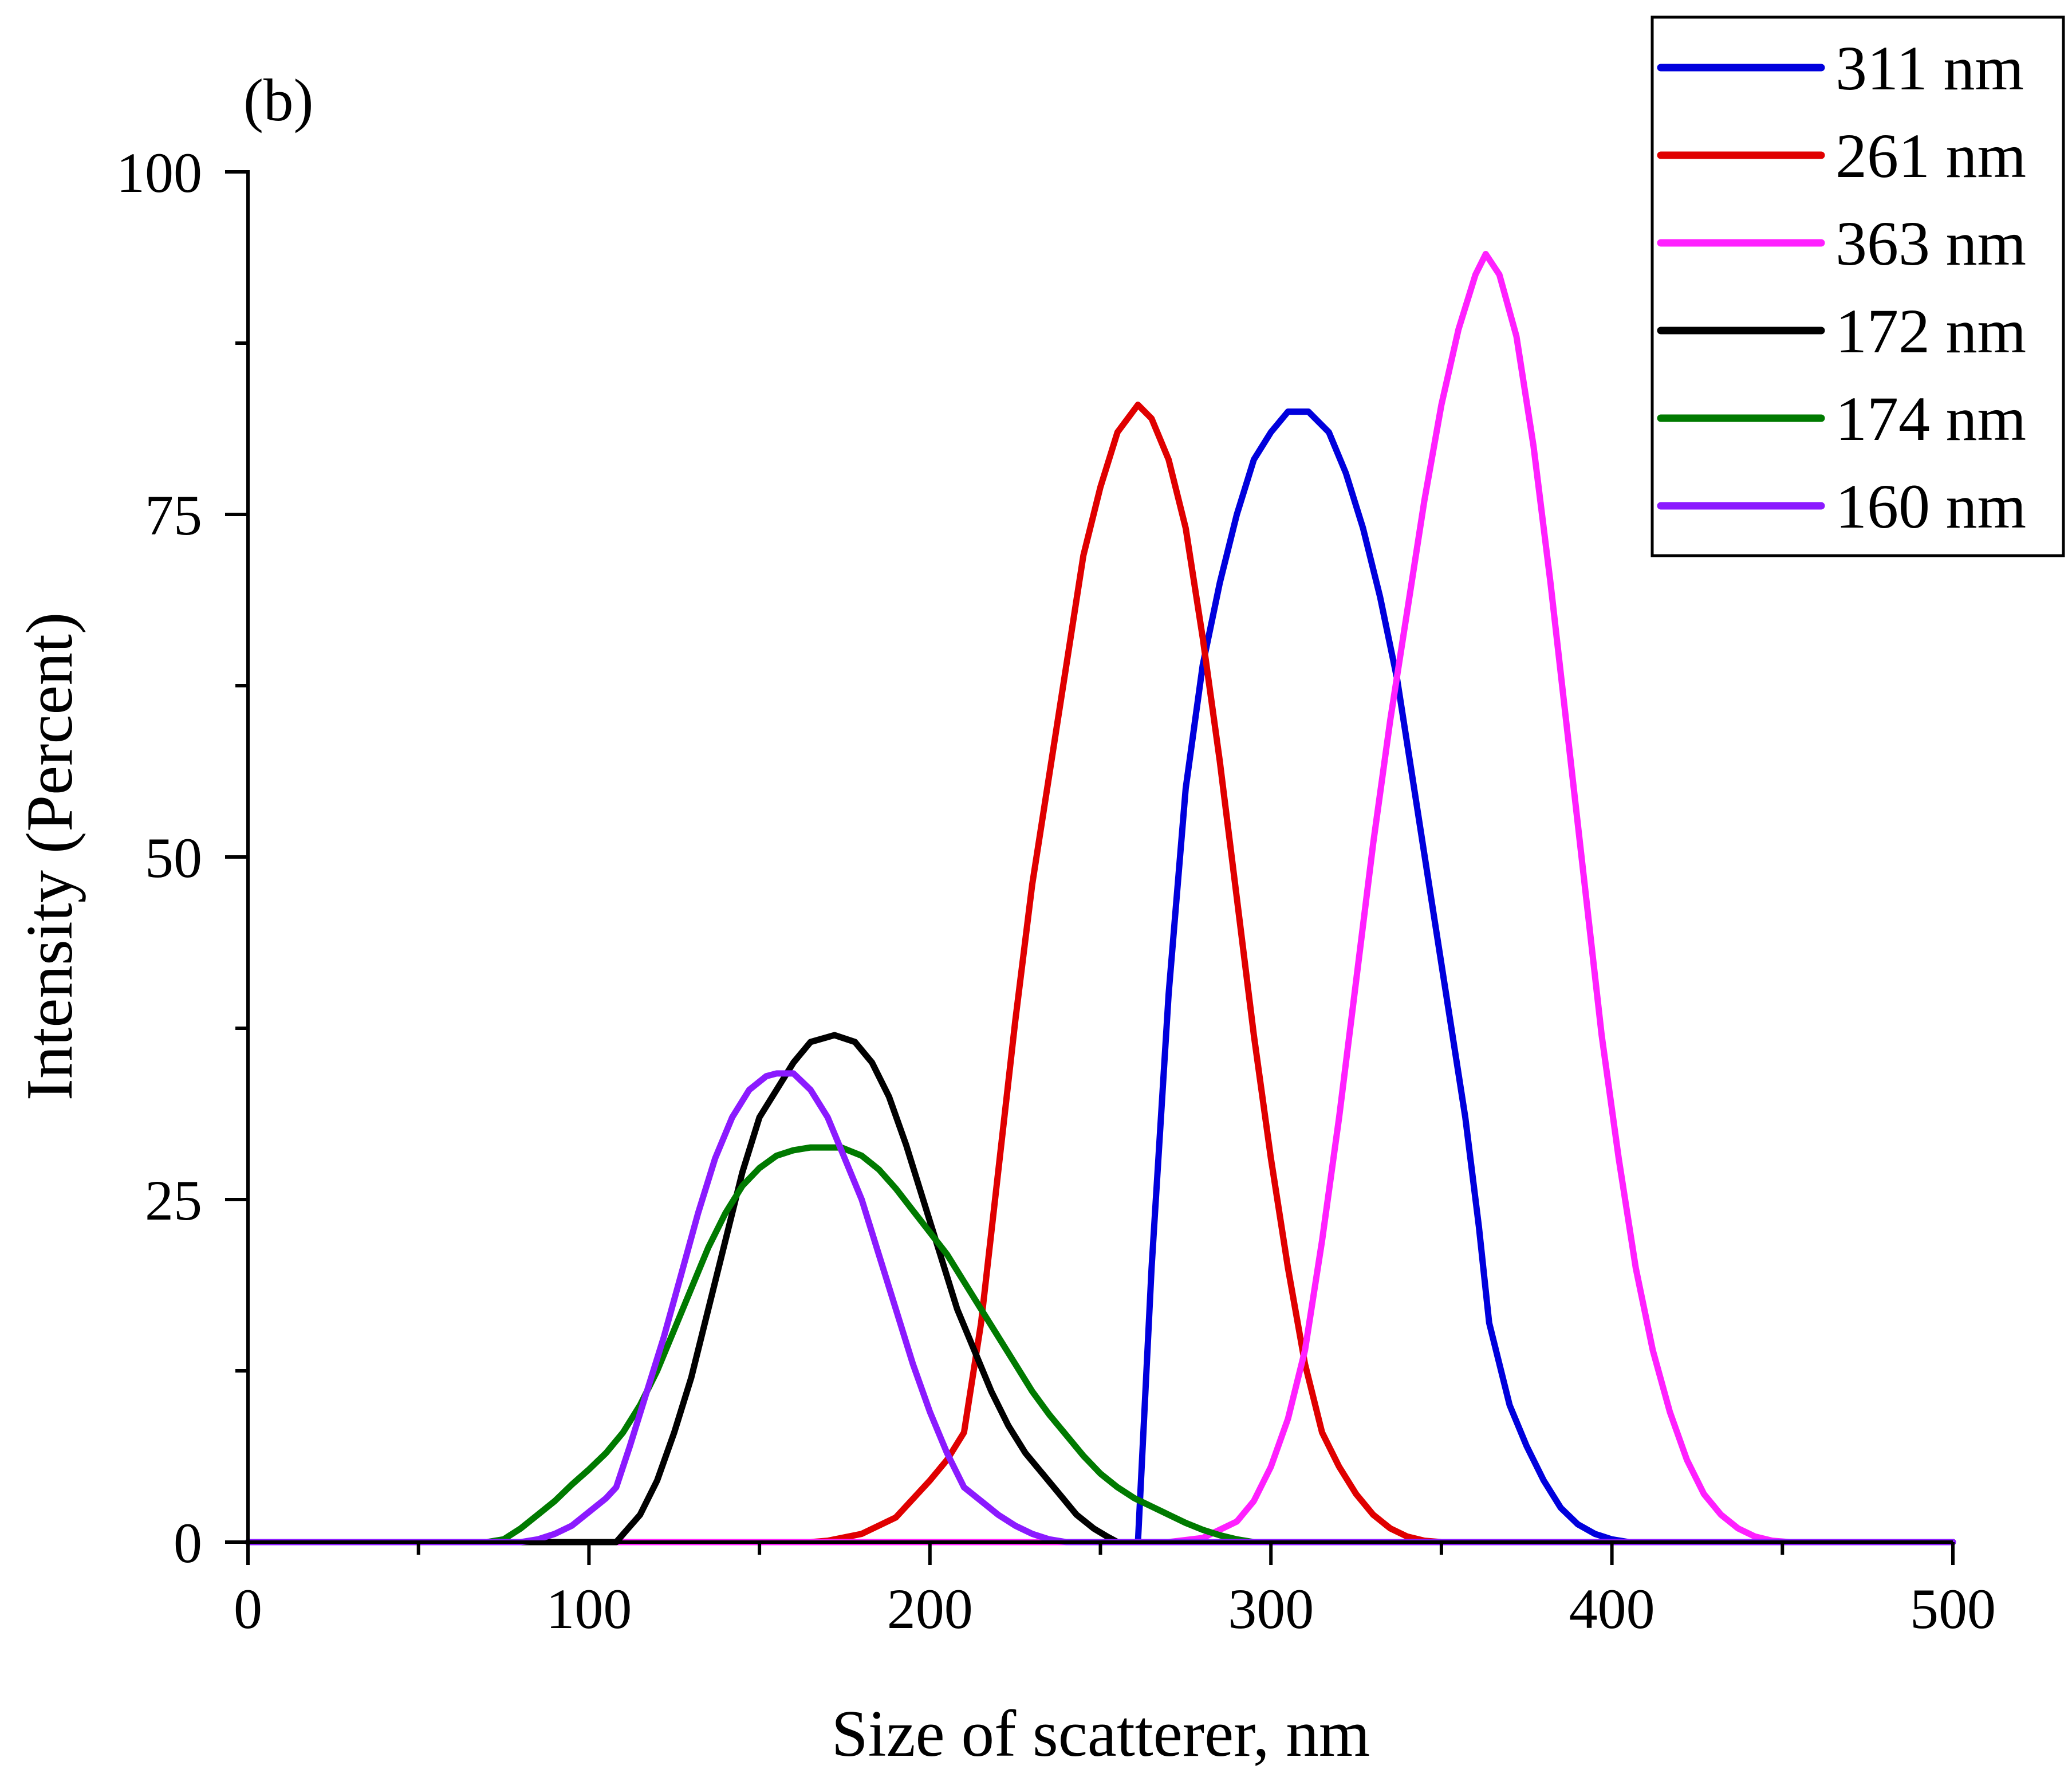 The image size is (2072, 1789). I want to click on x-tick-label: 200, so click(930, 1609).